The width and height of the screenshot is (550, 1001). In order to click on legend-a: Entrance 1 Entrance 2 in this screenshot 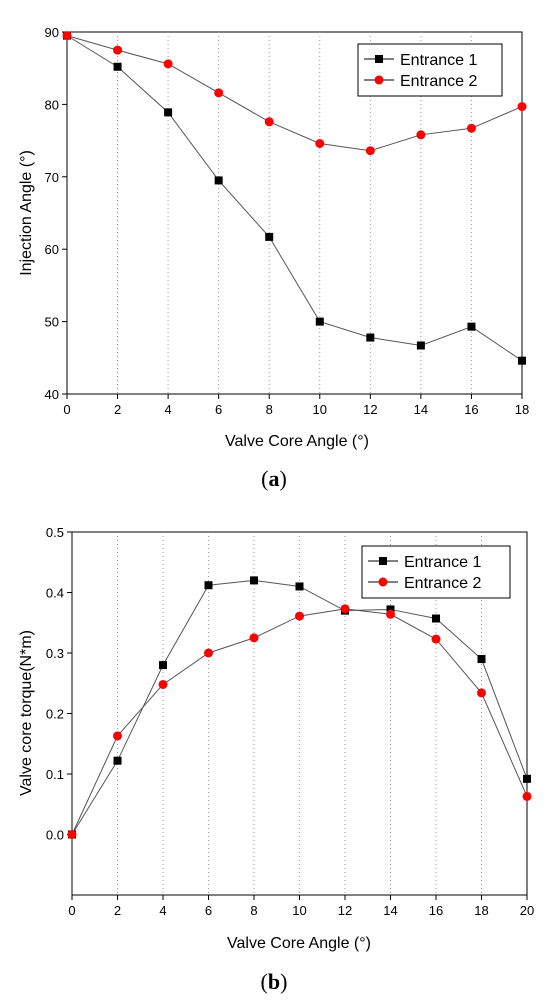, I will do `click(430, 70)`.